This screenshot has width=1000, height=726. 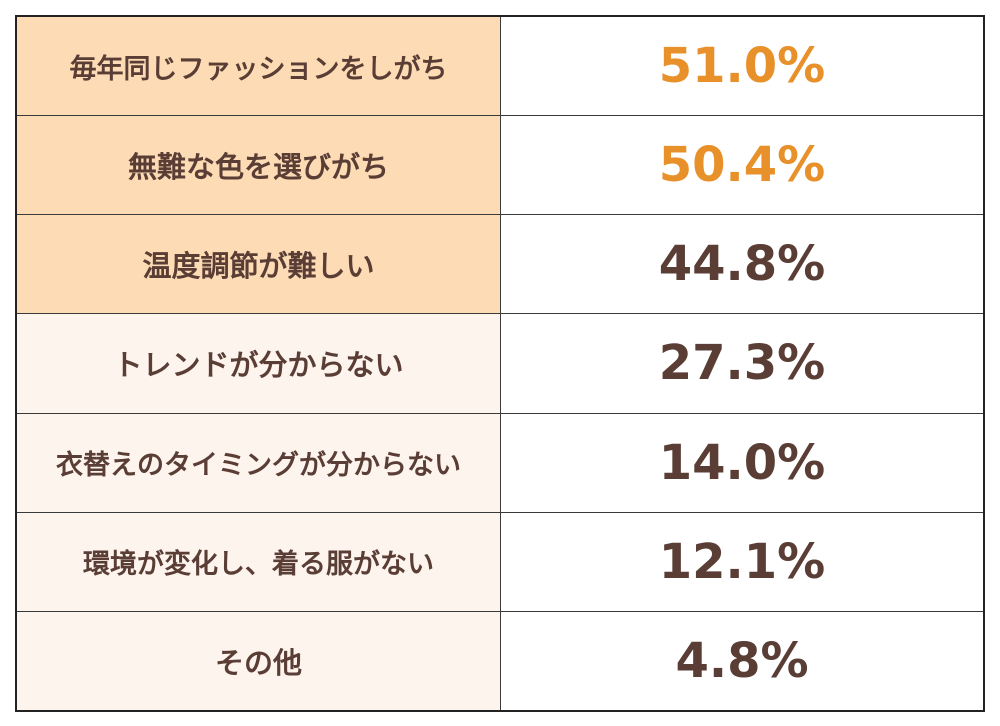 I want to click on table-row: 毎年同じファッションをしがち 51.0%, so click(x=500, y=67).